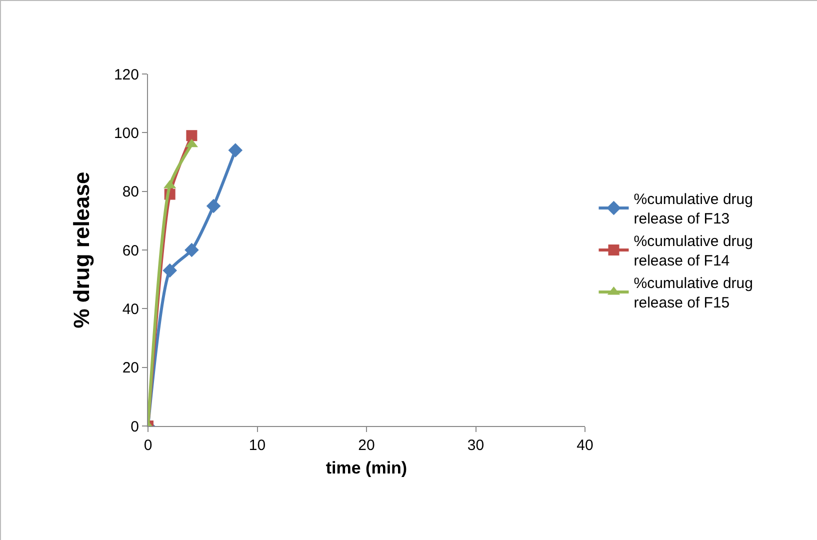 The width and height of the screenshot is (817, 540). What do you see at coordinates (367, 468) in the screenshot?
I see `x-axis-title: time (min)` at bounding box center [367, 468].